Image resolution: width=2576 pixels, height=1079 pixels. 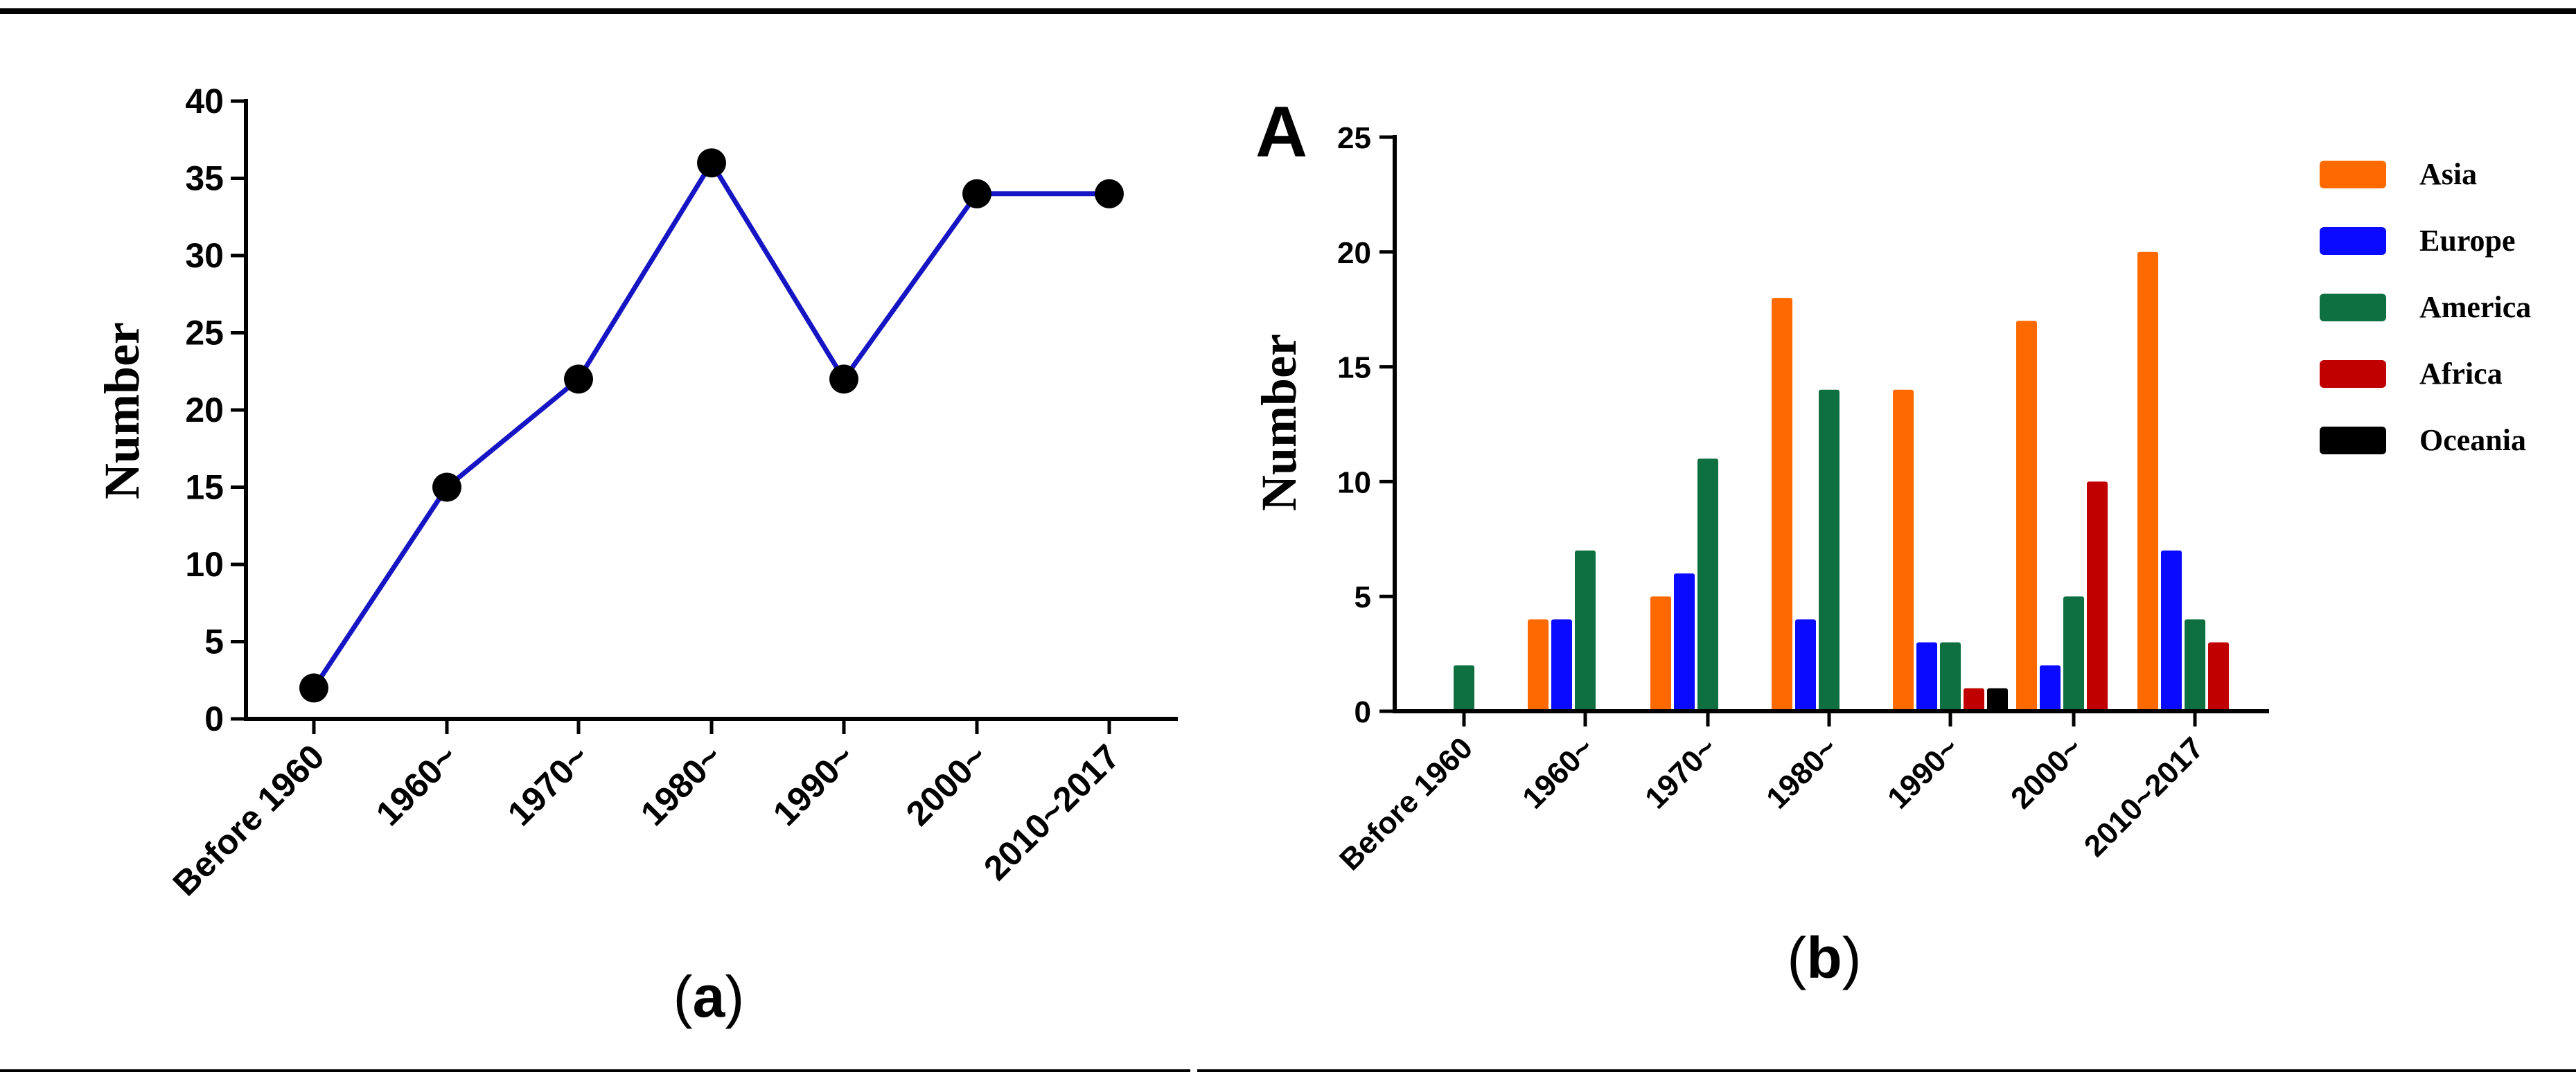 I want to click on y-axis-ticks: 0 5 10 15 20 25 30 35 40, so click(x=215, y=410).